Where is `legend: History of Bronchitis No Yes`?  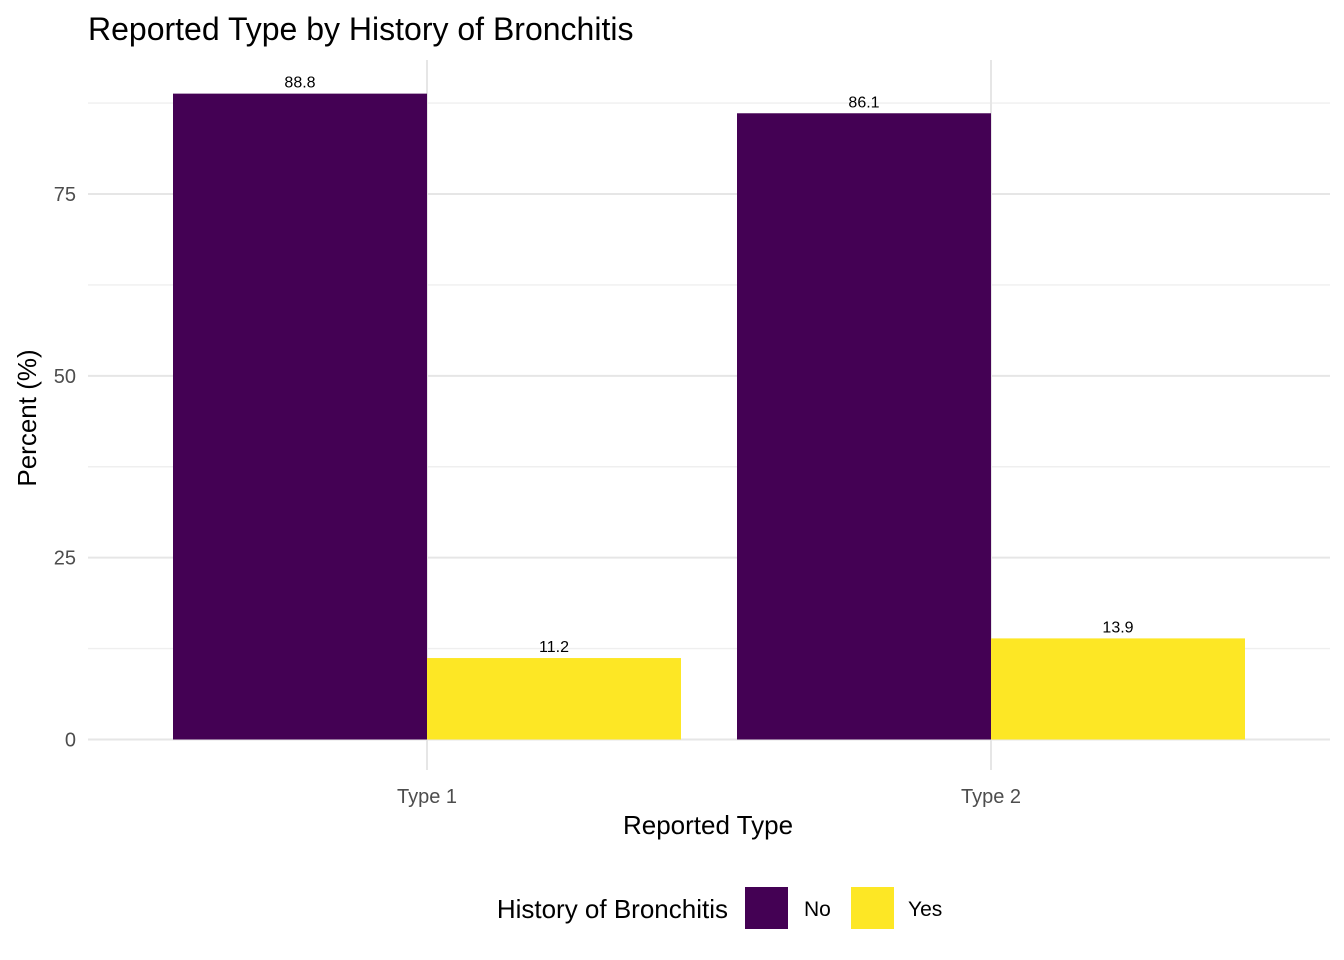 legend: History of Bronchitis No Yes is located at coordinates (719, 908).